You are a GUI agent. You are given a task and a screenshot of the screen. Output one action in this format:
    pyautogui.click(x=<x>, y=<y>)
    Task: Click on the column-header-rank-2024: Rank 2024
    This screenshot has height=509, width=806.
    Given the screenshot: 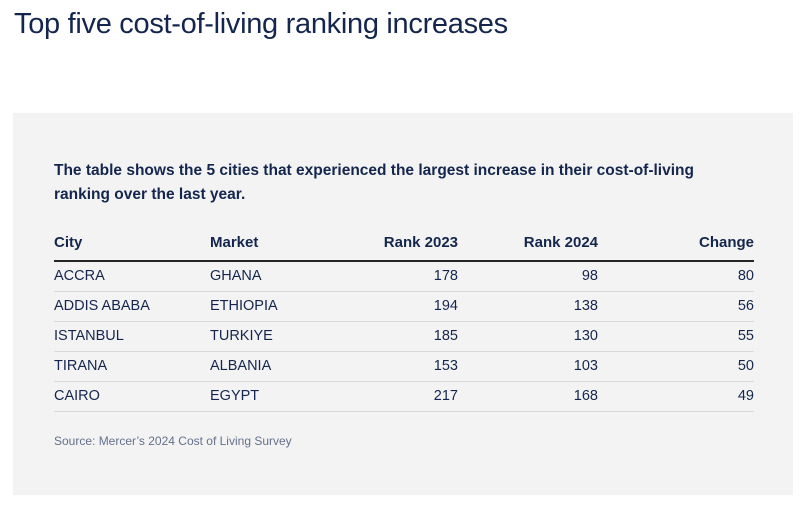 What is the action you would take?
    pyautogui.click(x=528, y=246)
    